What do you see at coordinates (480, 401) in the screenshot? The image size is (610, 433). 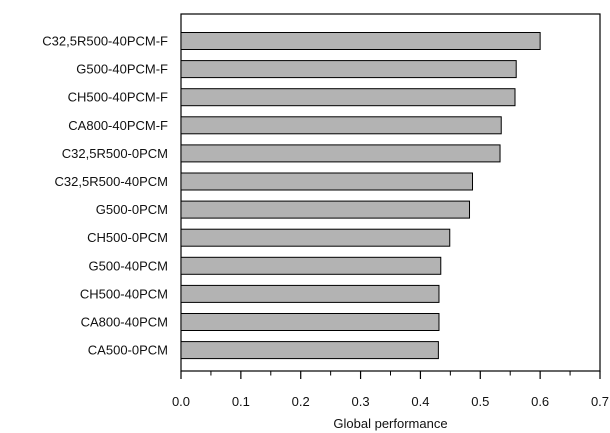 I see `x-tick-label: 0.5` at bounding box center [480, 401].